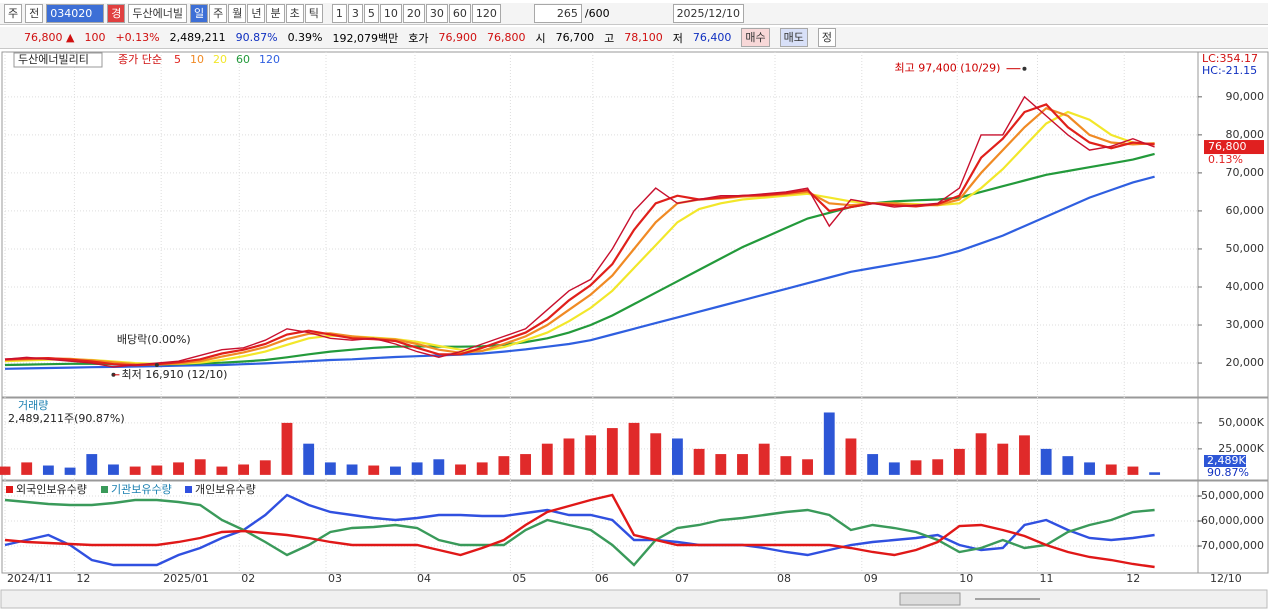  I want to click on hc-label: HC:-21.15, so click(1229, 70).